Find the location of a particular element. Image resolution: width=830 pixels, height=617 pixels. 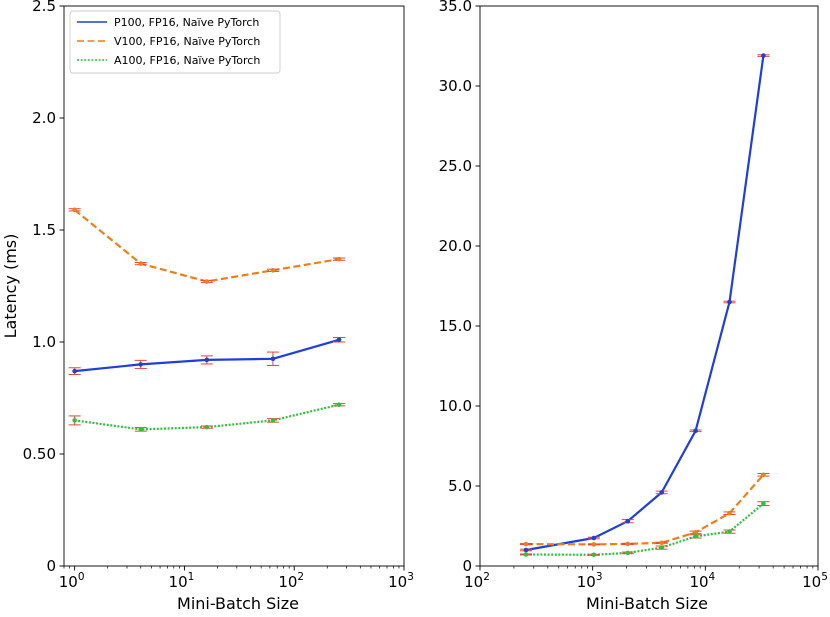

y-tick-label: 30.0 is located at coordinates (455, 86).